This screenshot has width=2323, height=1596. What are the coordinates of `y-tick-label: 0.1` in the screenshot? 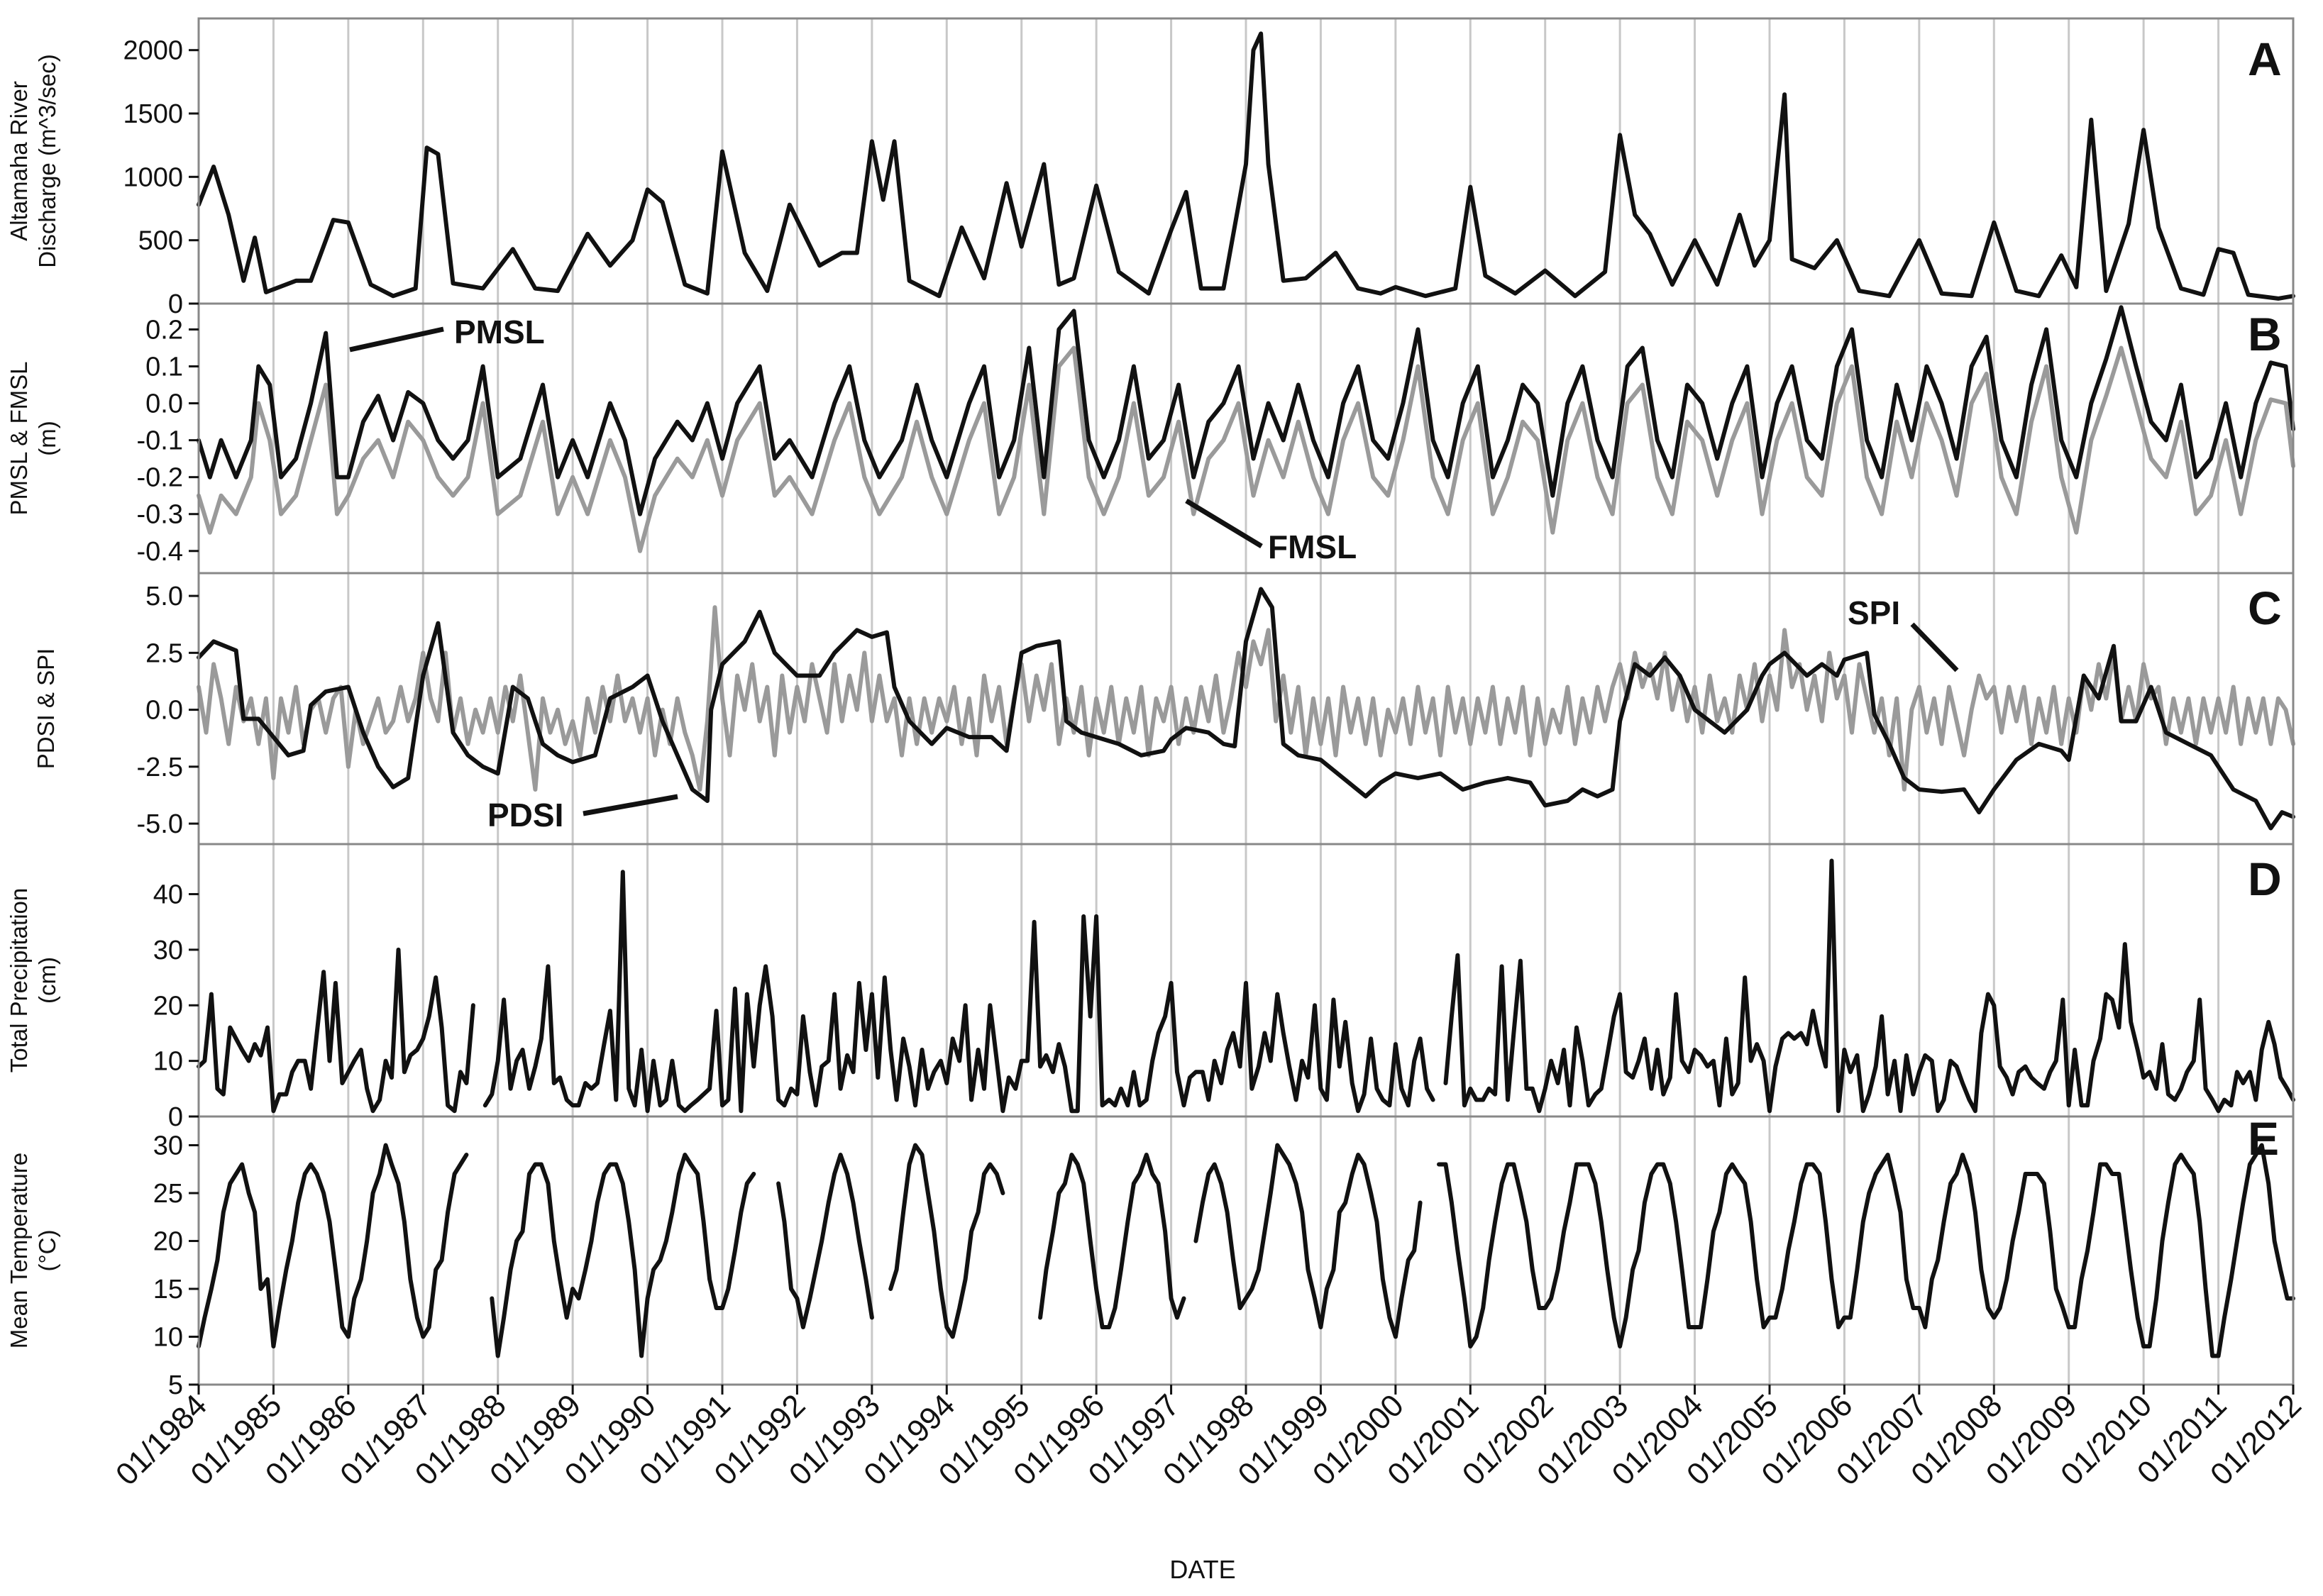 It's located at (164, 367).